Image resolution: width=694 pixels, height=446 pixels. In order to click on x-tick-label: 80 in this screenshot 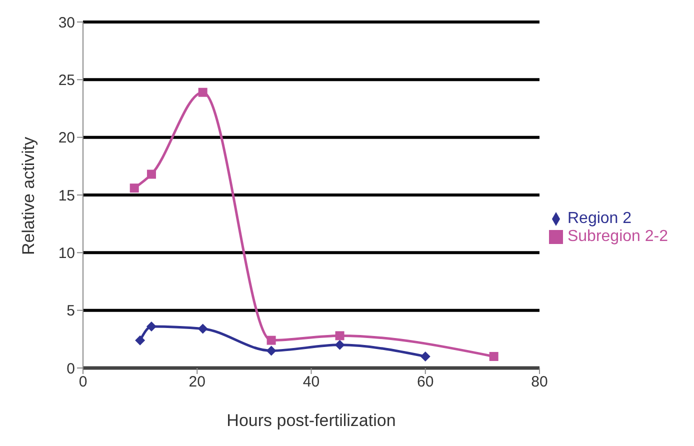, I will do `click(539, 382)`.